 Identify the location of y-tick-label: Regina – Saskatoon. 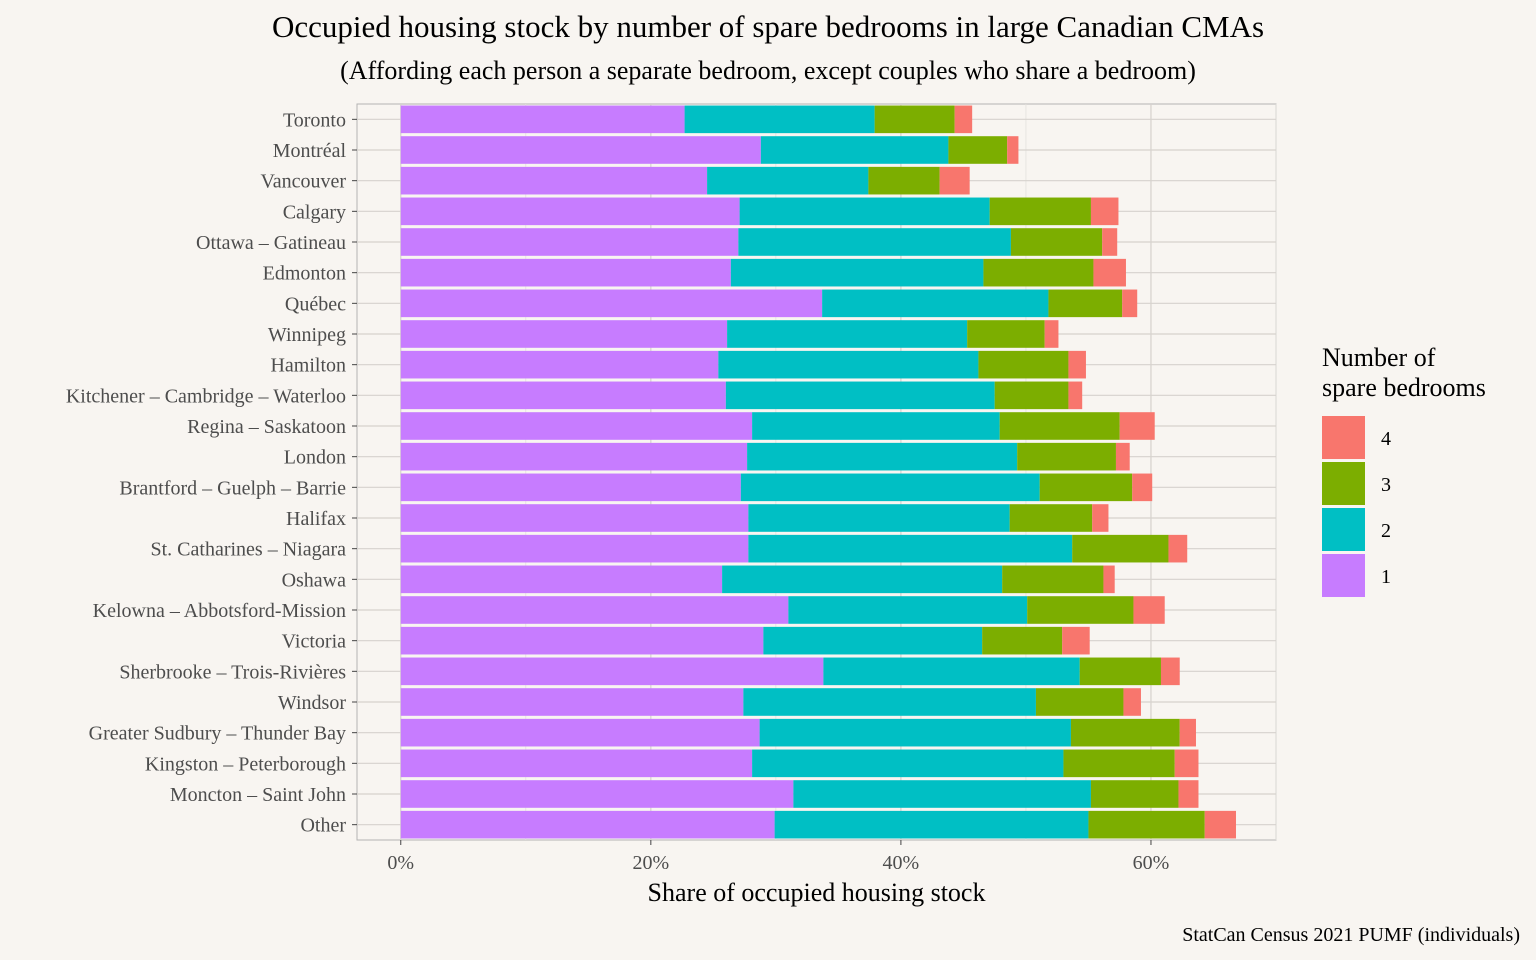
(266, 427).